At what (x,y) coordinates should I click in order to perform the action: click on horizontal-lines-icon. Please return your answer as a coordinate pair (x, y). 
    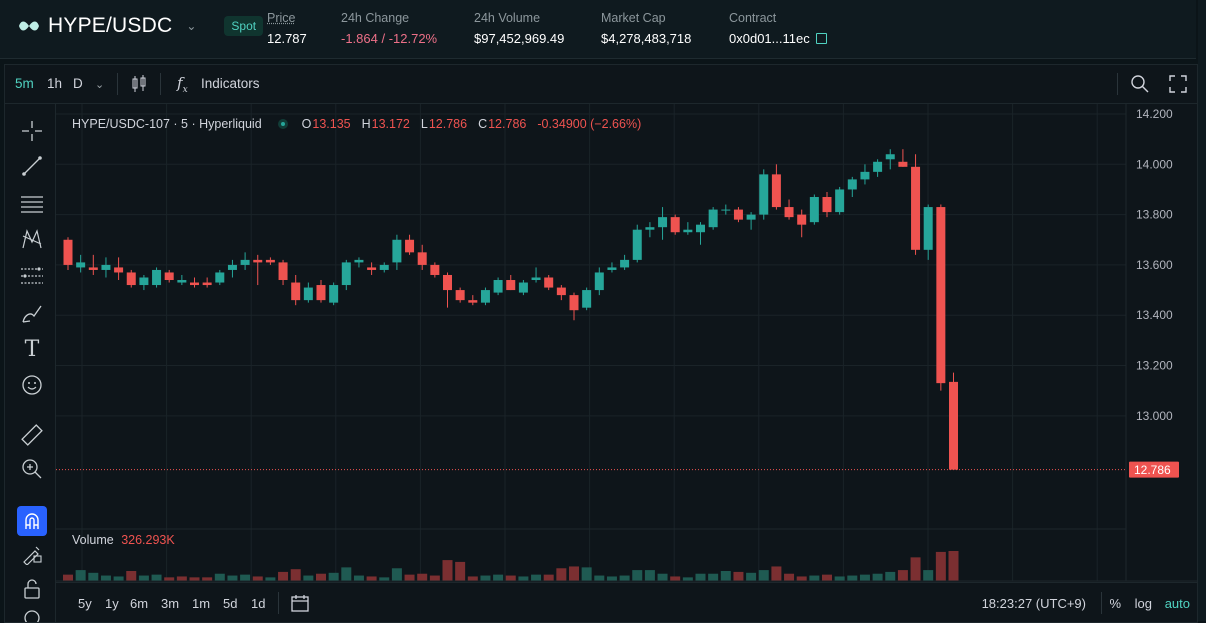
    Looking at the image, I should click on (32, 203).